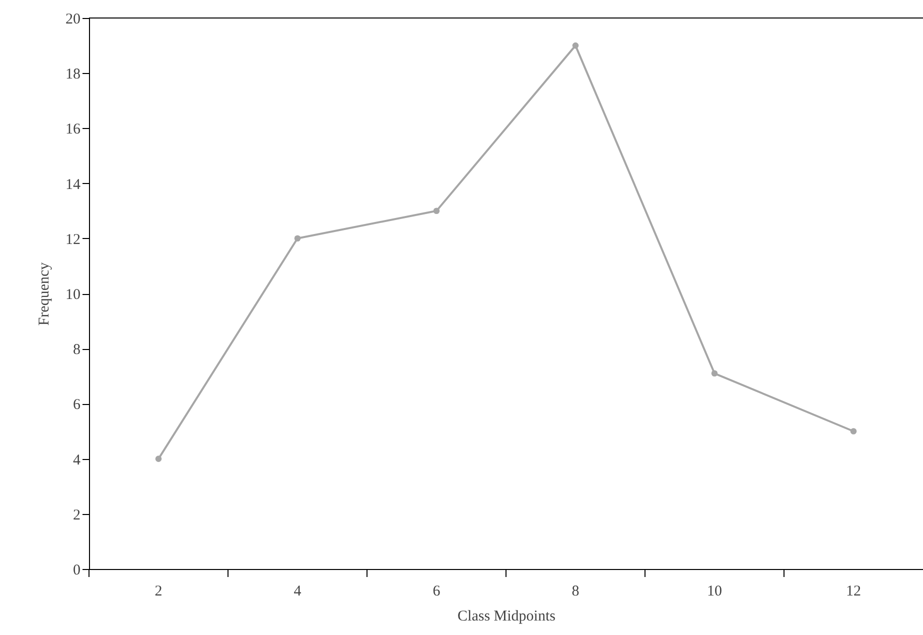 Image resolution: width=923 pixels, height=635 pixels. What do you see at coordinates (853, 592) in the screenshot?
I see `x-tick-label: 12` at bounding box center [853, 592].